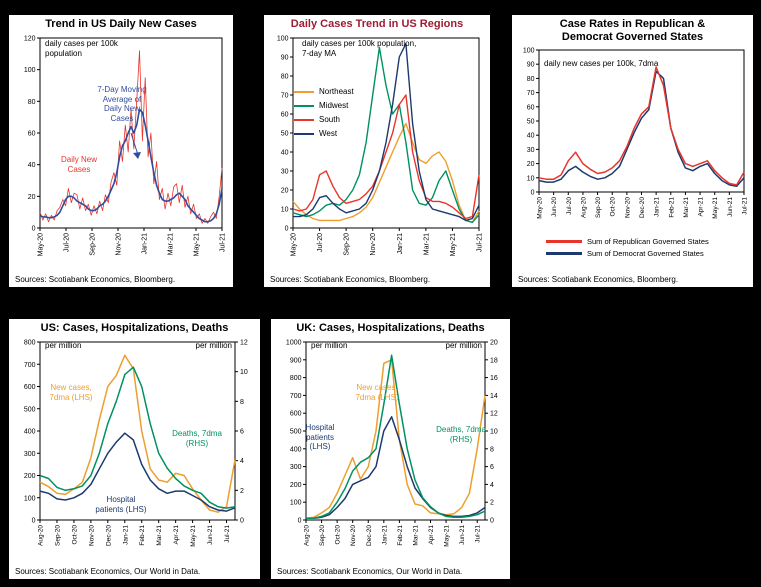  Describe the element at coordinates (328, 133) in the screenshot. I see `legend-label: West` at that location.